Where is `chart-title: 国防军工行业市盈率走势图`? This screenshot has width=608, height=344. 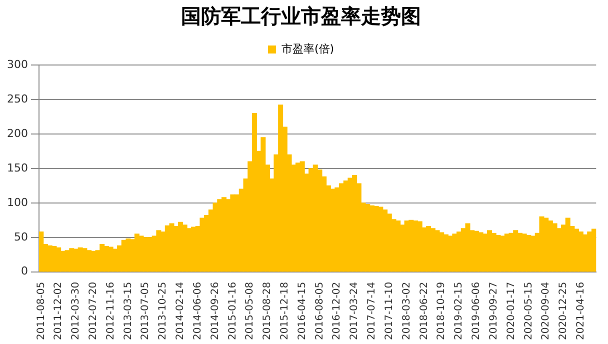 chart-title: 国防军工行业市盈率走势图 is located at coordinates (301, 16).